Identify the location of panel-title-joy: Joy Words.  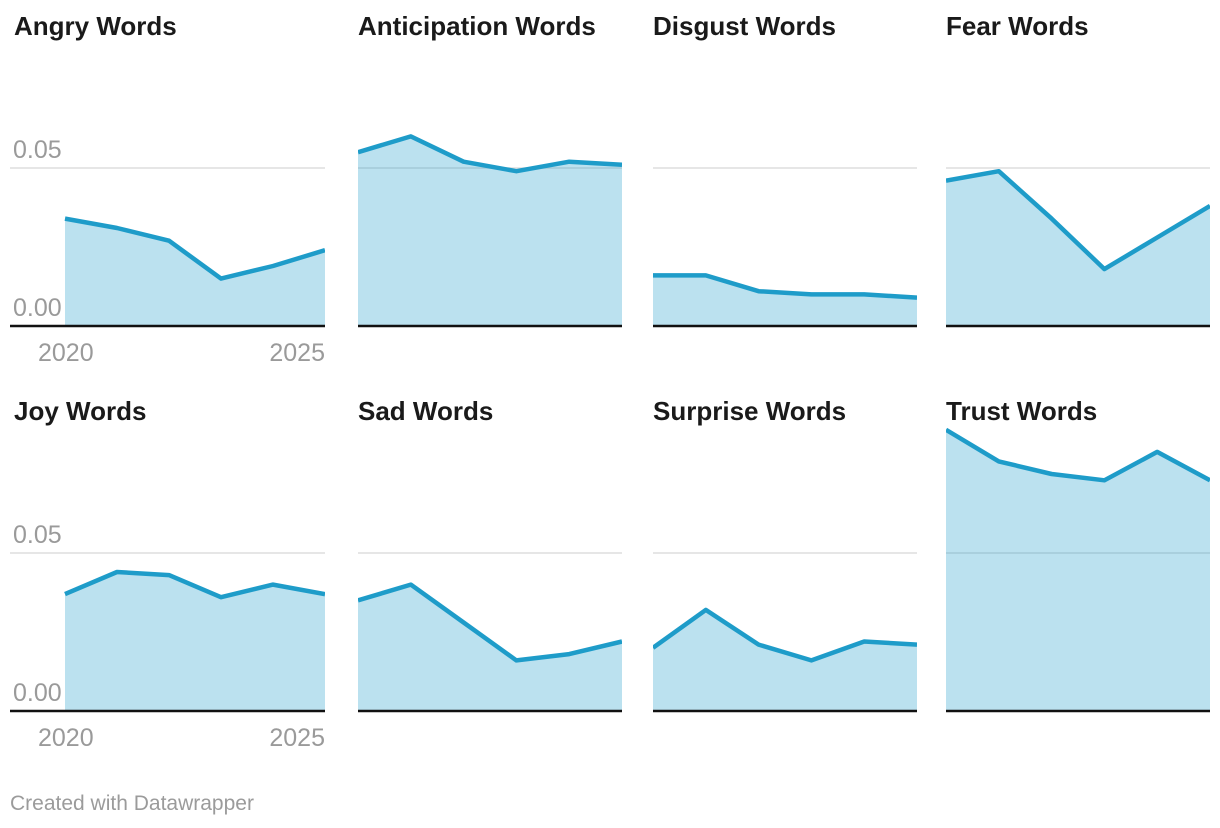
(80, 411).